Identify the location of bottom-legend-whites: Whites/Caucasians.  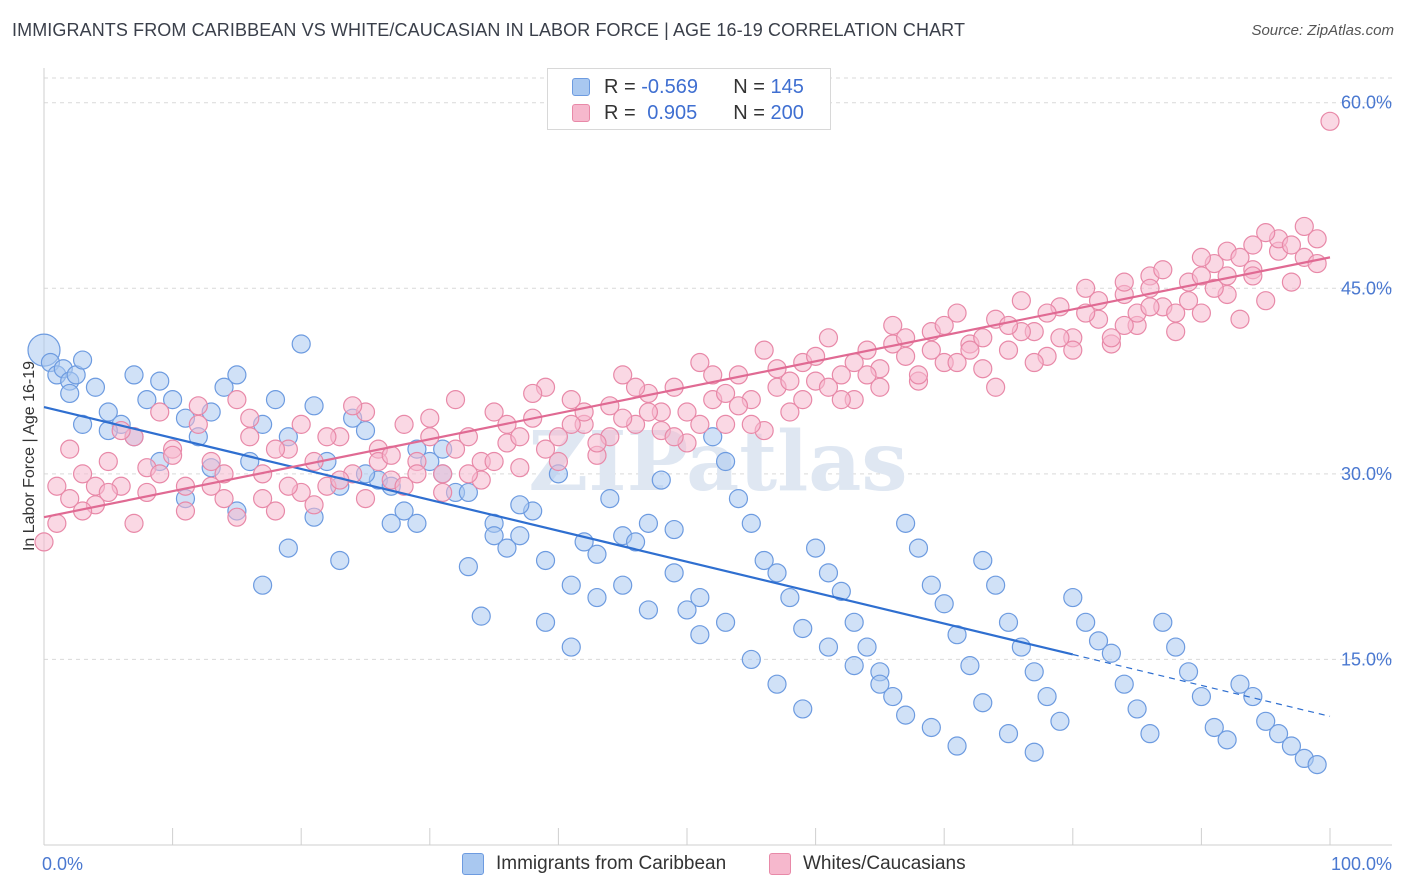
(867, 864).